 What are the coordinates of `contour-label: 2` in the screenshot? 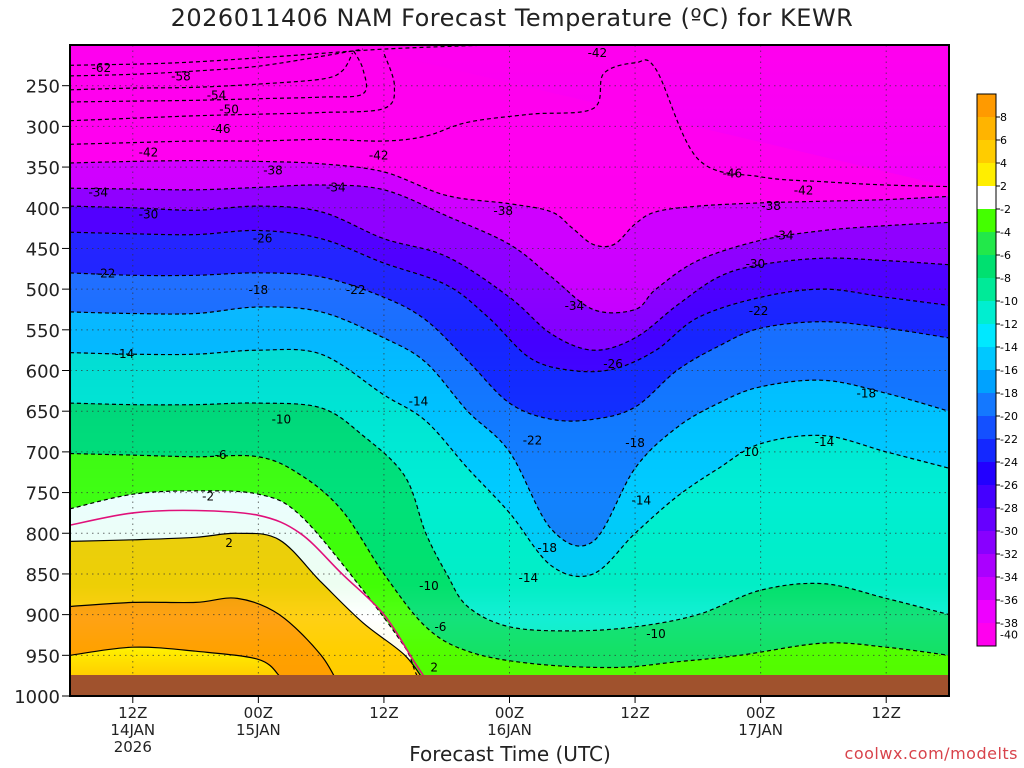 It's located at (434, 668).